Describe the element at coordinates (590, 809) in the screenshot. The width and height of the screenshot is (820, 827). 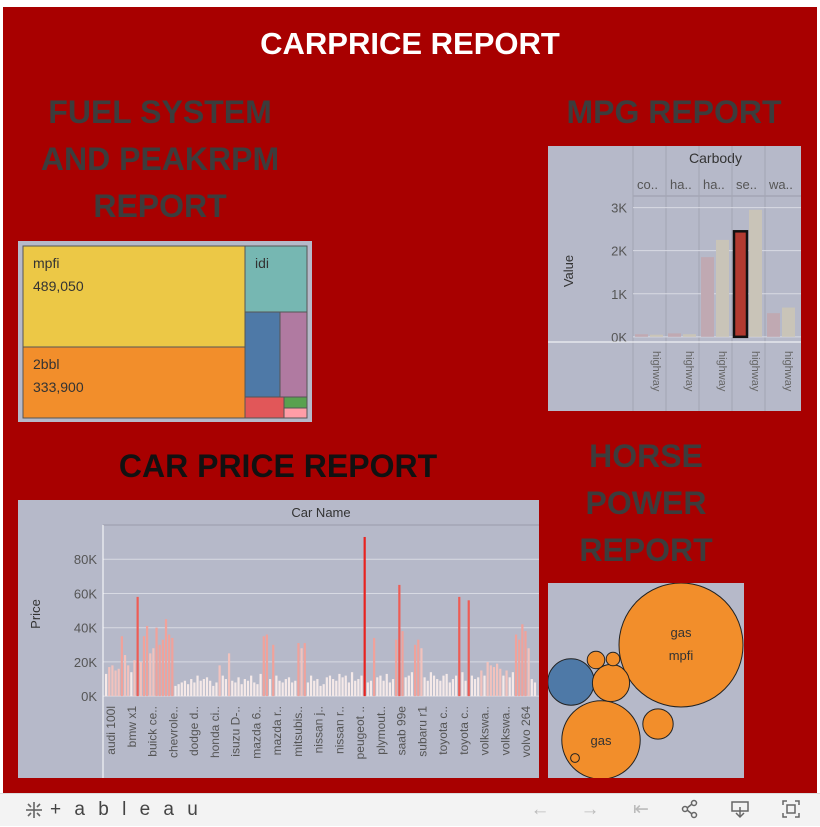
I see `redo-icon: →` at that location.